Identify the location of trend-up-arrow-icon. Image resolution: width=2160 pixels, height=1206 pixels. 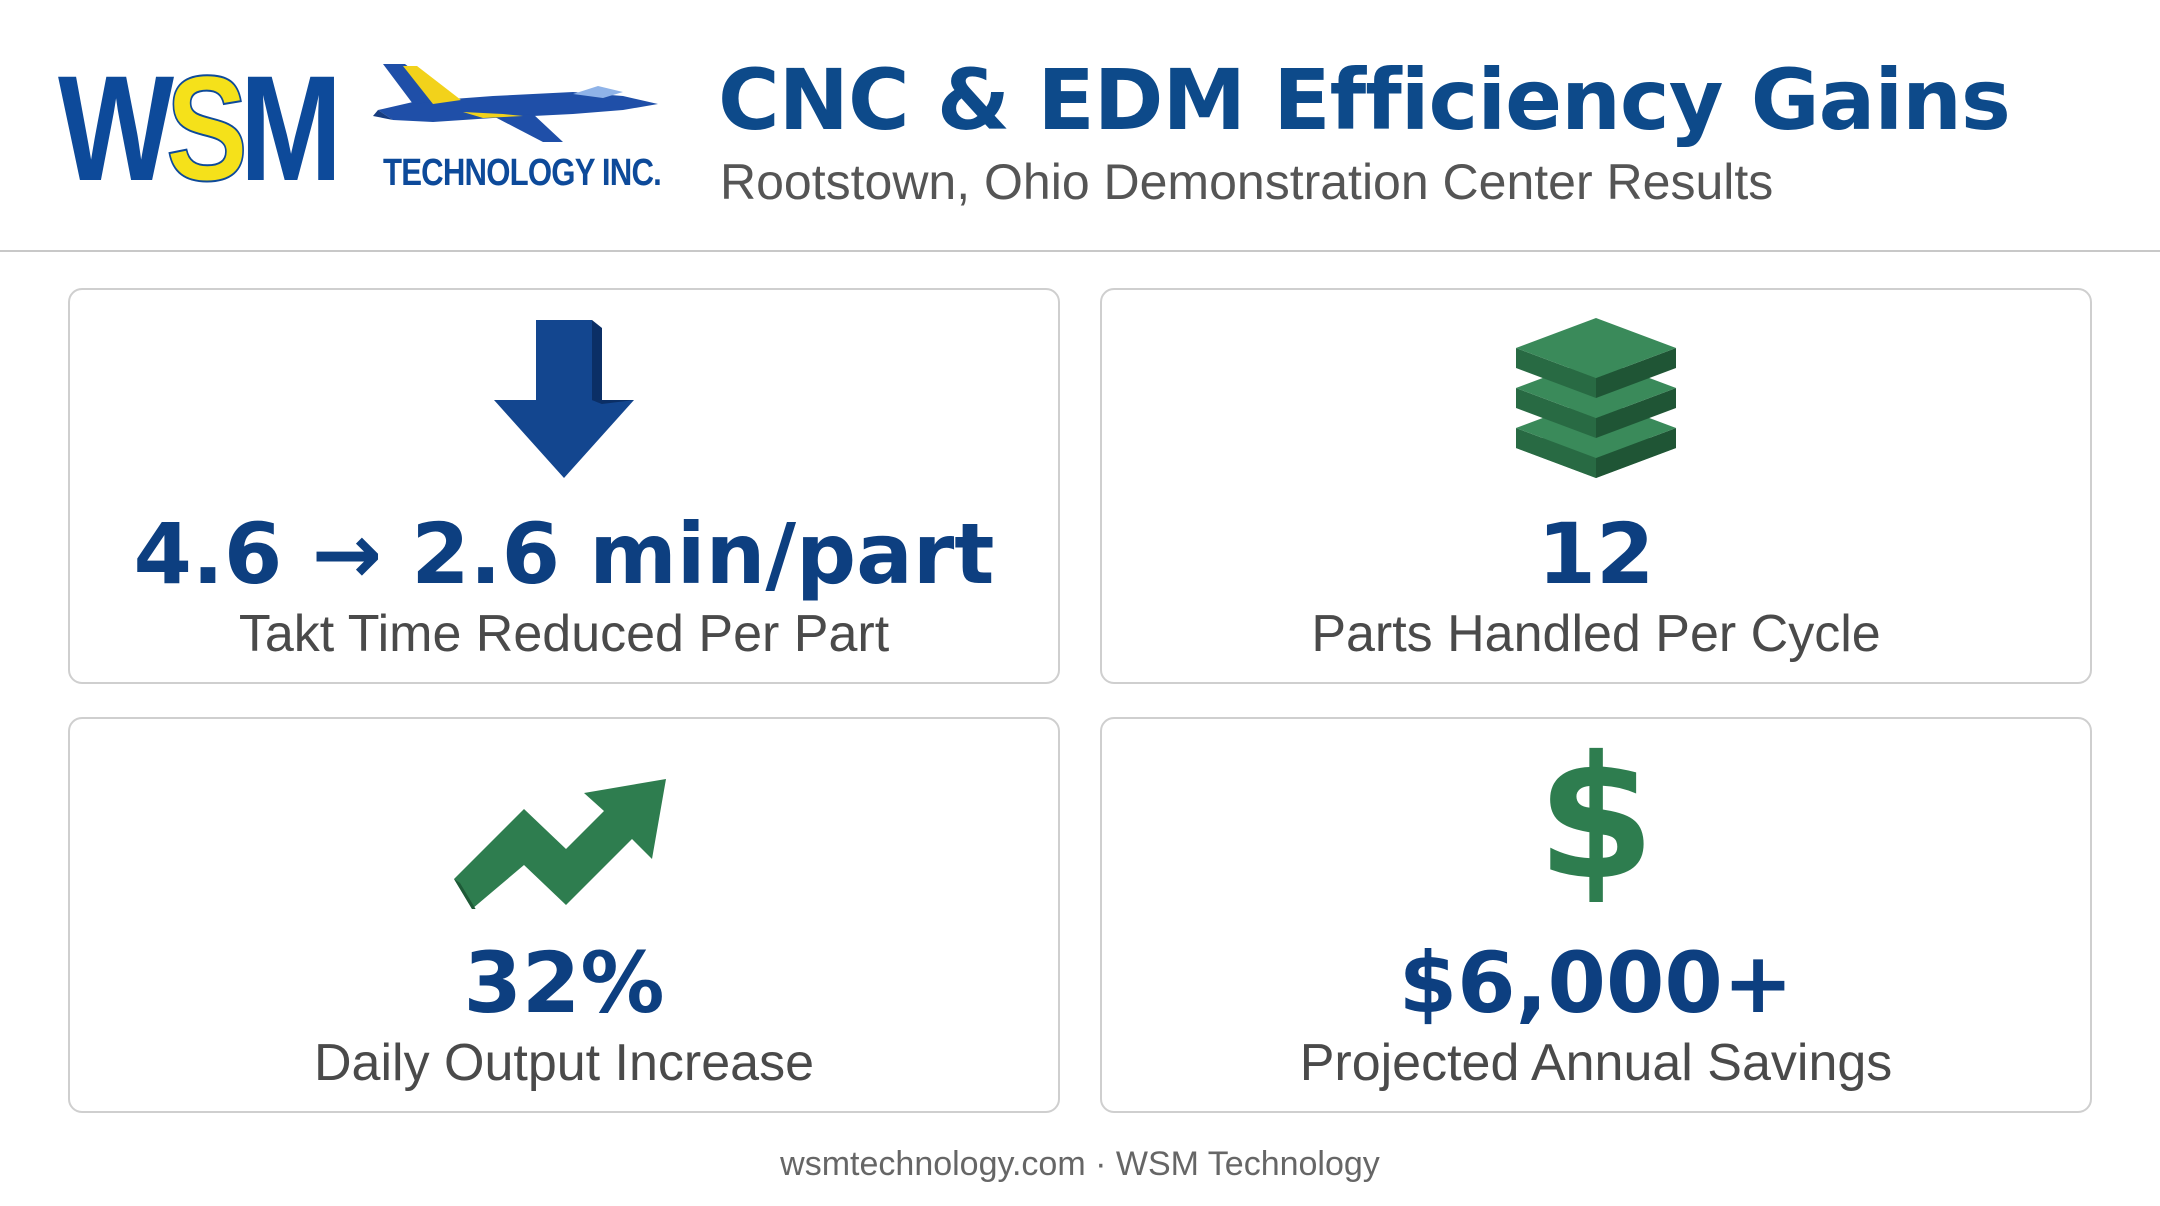
(560, 844).